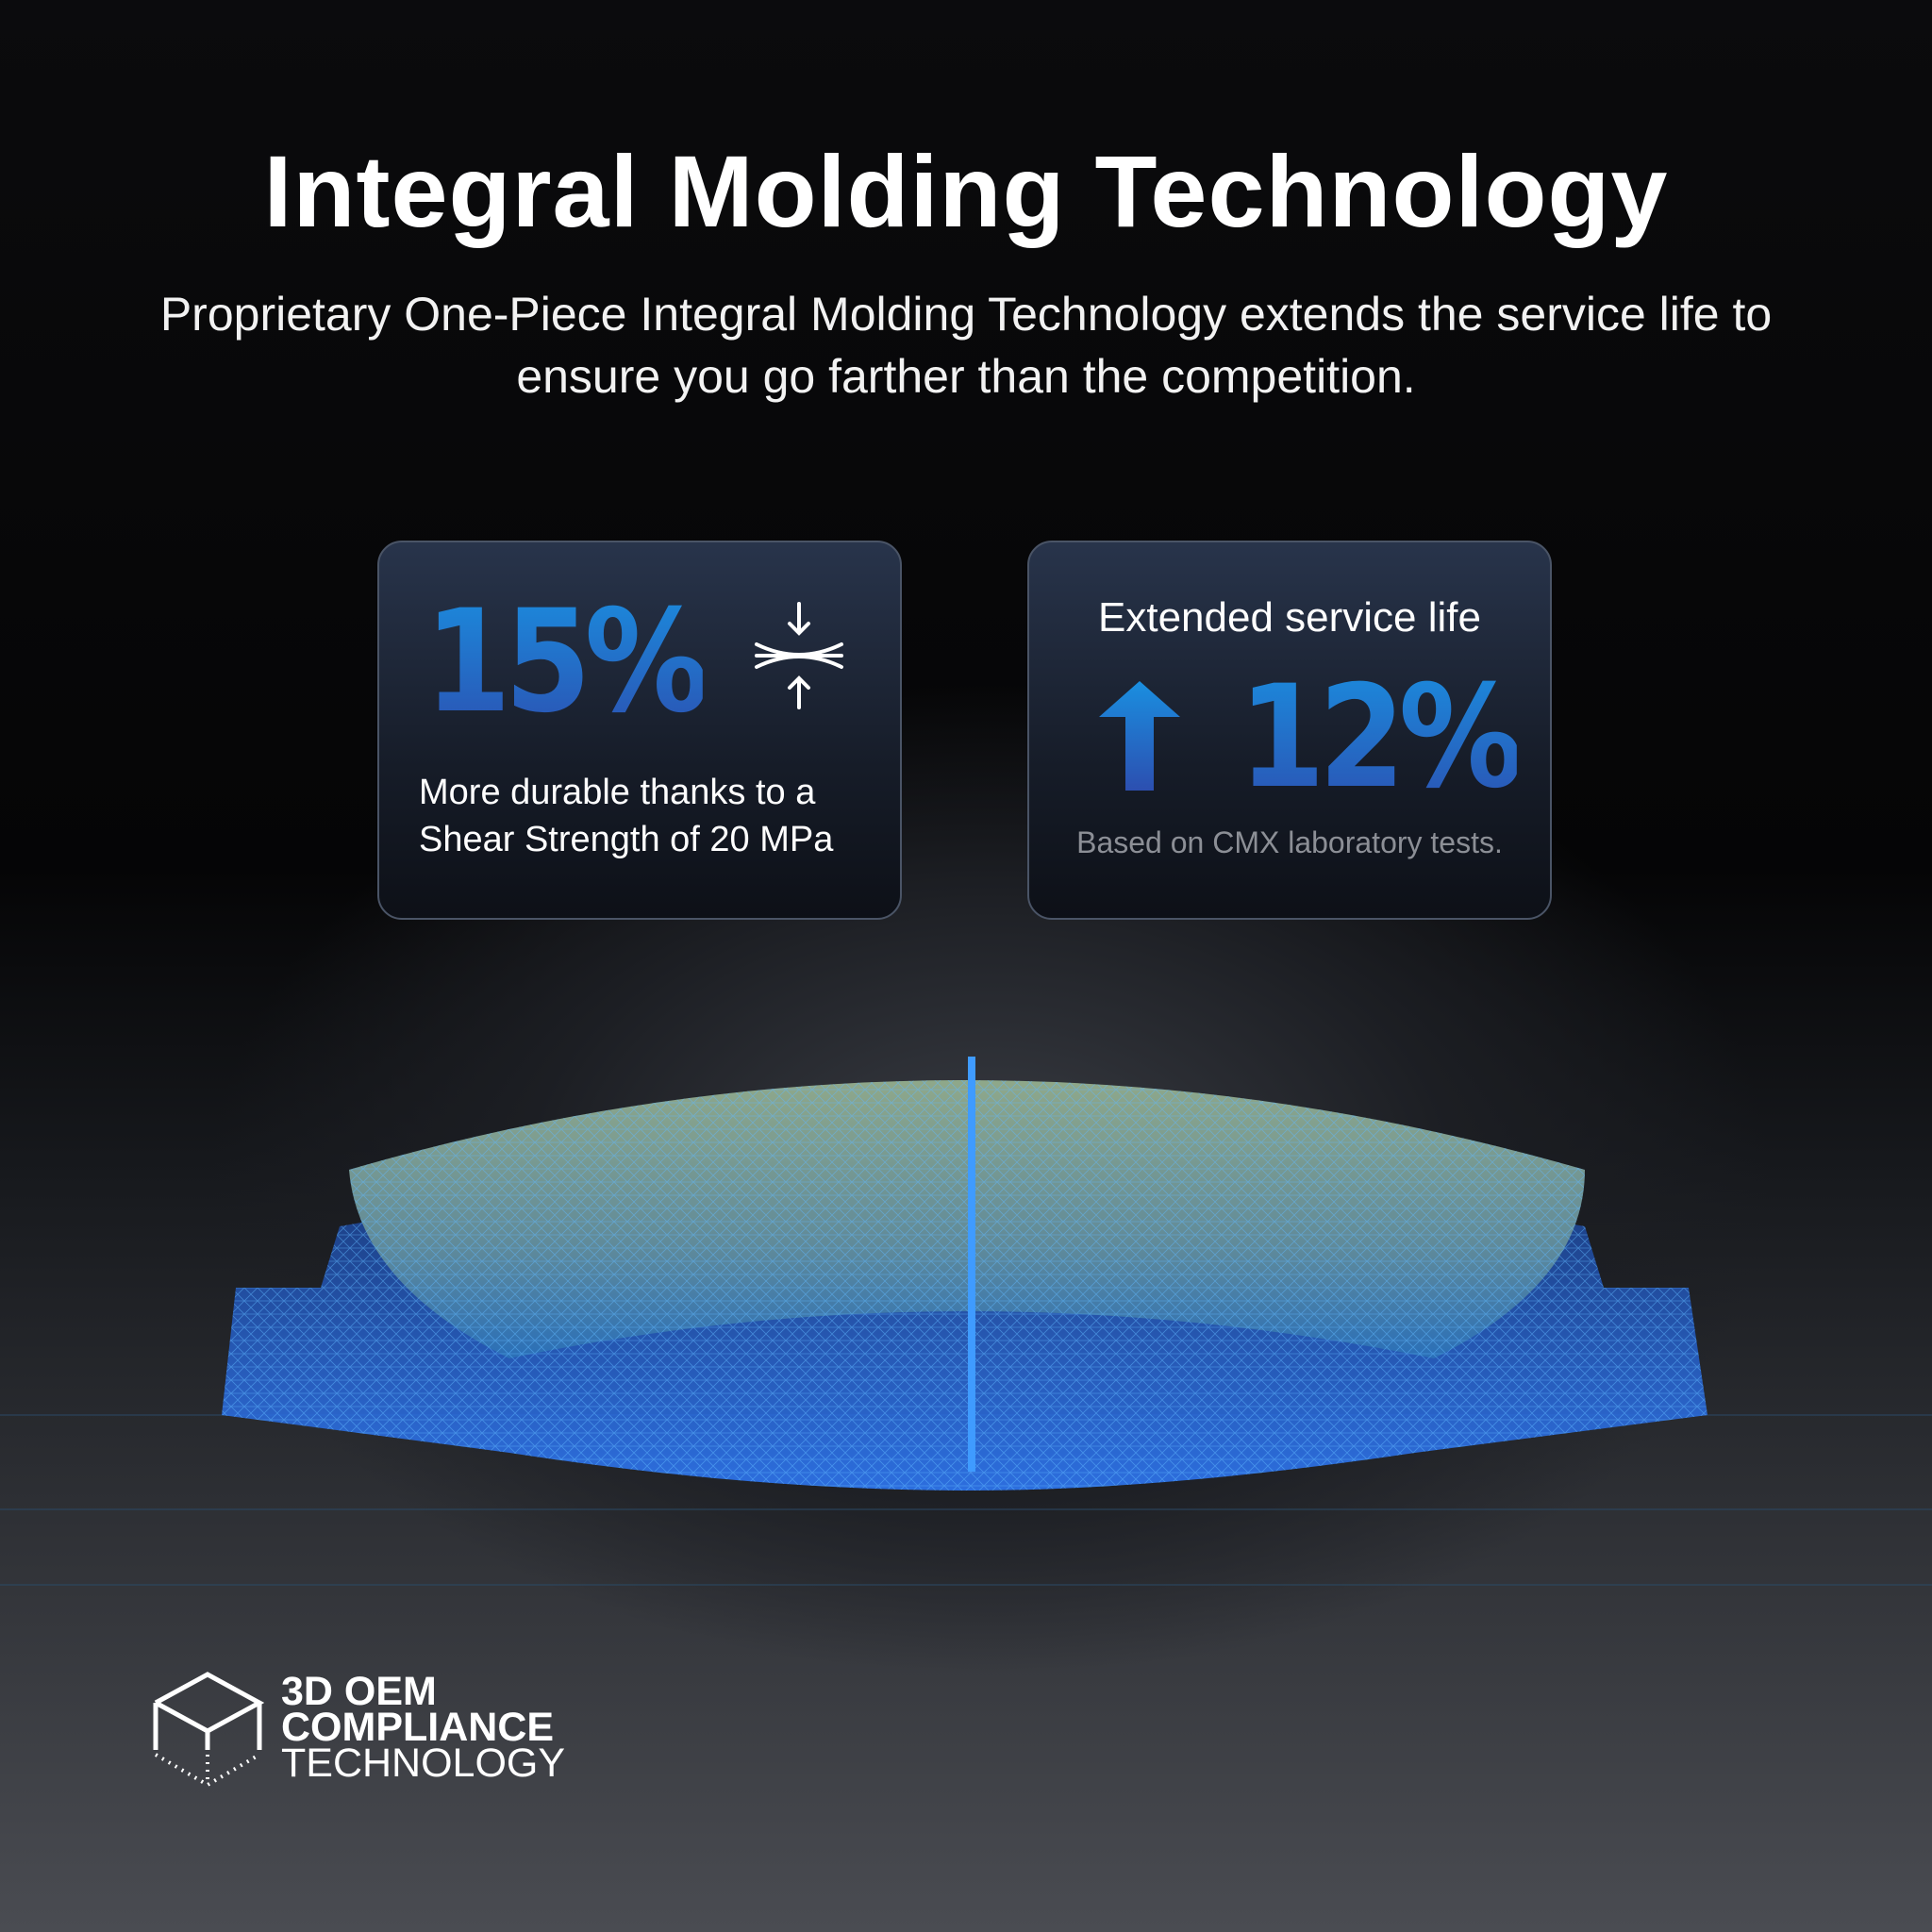  I want to click on oem-compliance-logo: 3D OEM COMPLIANCE TECHNOLOGY, so click(358, 1733).